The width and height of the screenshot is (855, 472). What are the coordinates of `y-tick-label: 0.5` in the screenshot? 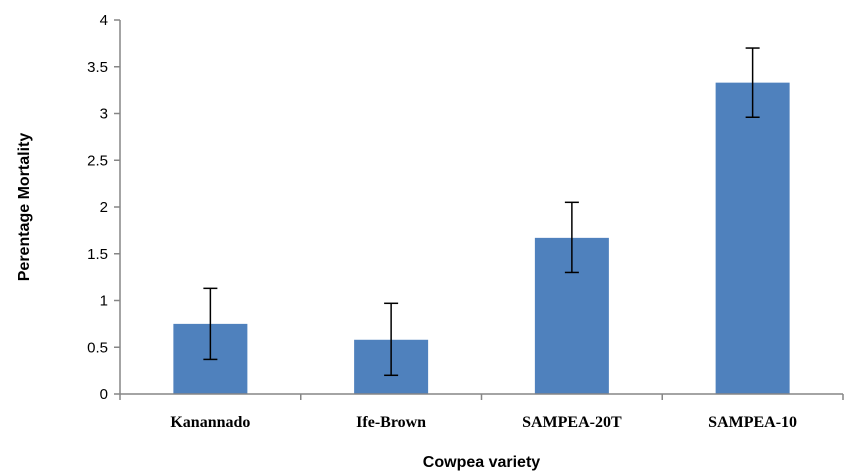 It's located at (97, 347).